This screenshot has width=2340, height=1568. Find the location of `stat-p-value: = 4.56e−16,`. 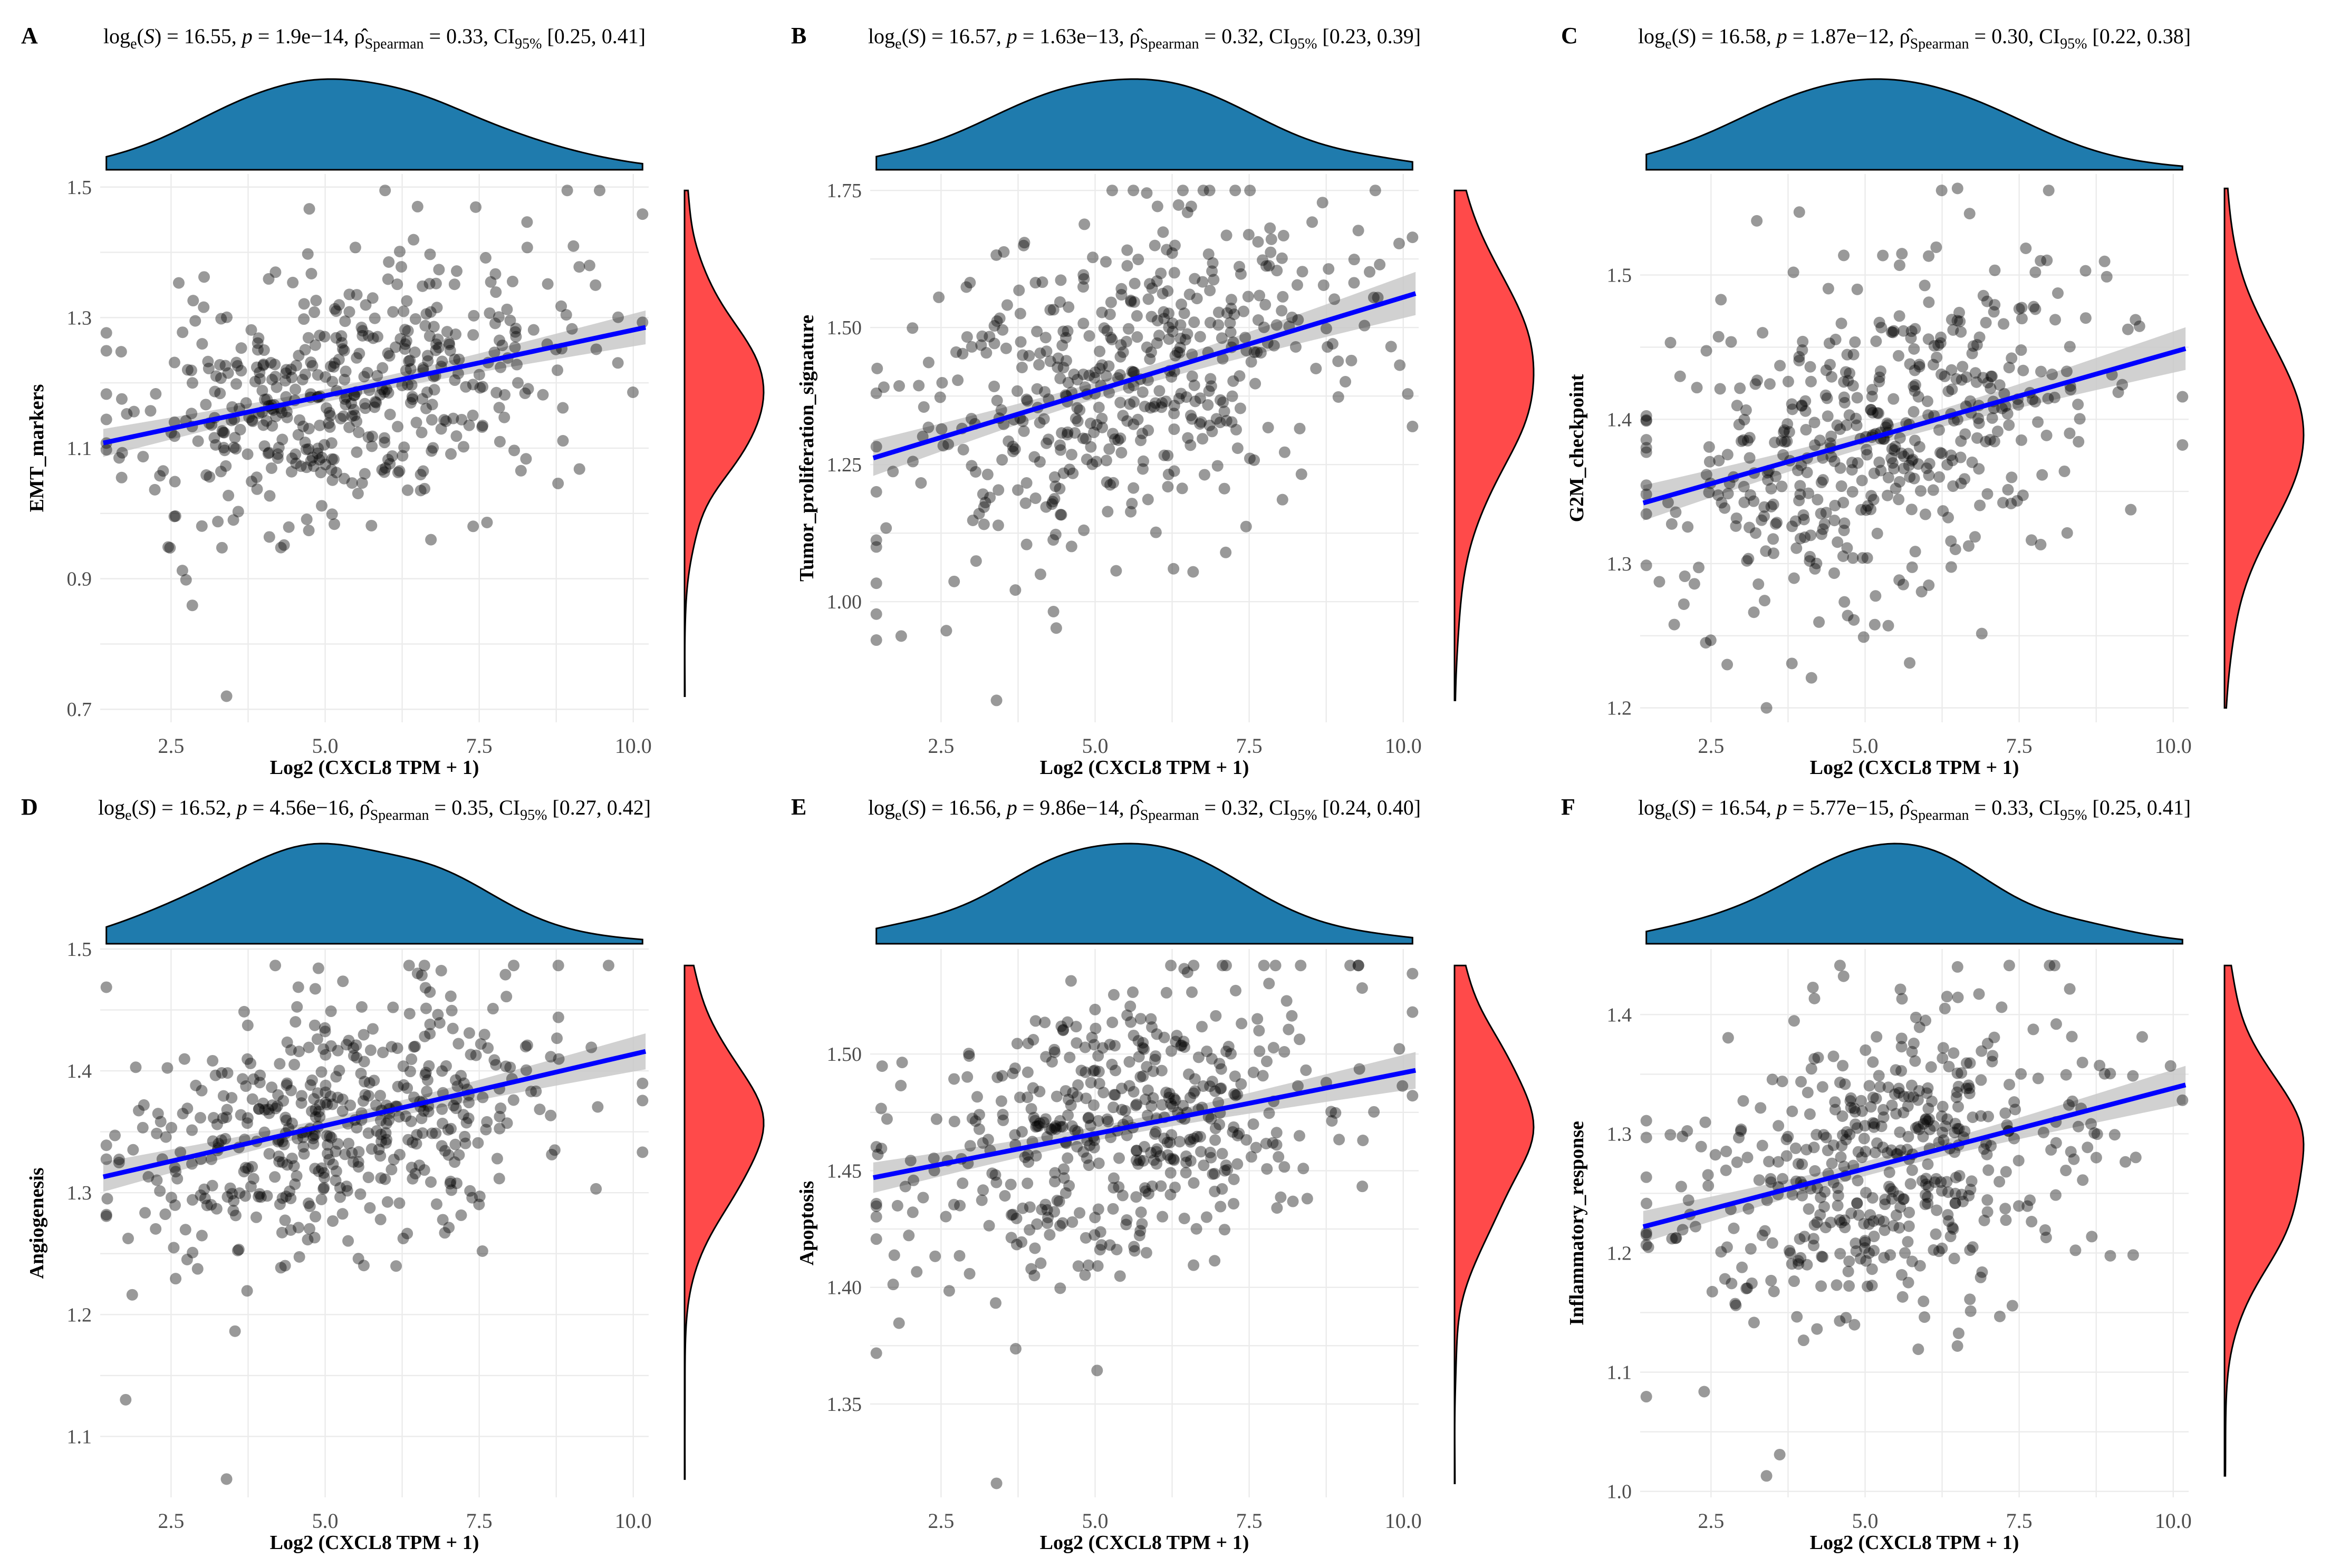

stat-p-value: = 4.56e−16, is located at coordinates (304, 807).